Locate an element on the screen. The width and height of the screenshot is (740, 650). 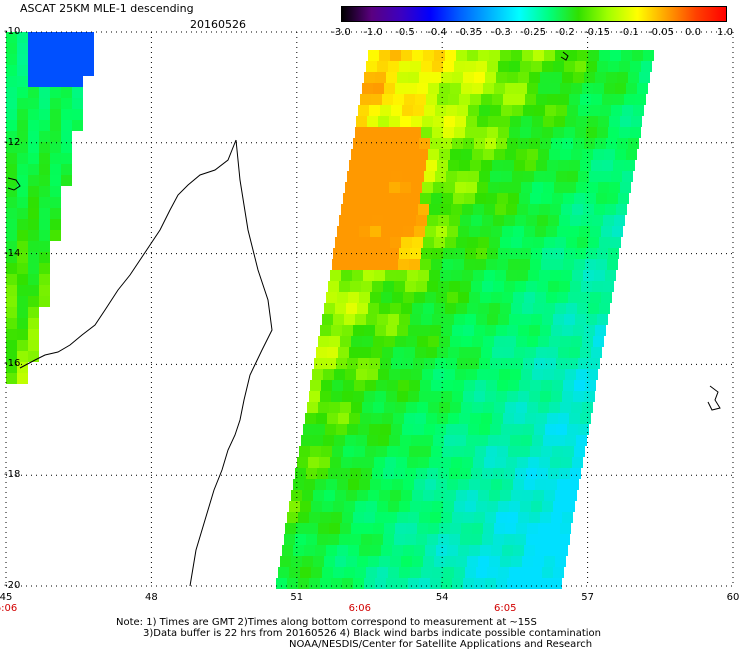
colorbar-label: 1.0 is located at coordinates (725, 32).